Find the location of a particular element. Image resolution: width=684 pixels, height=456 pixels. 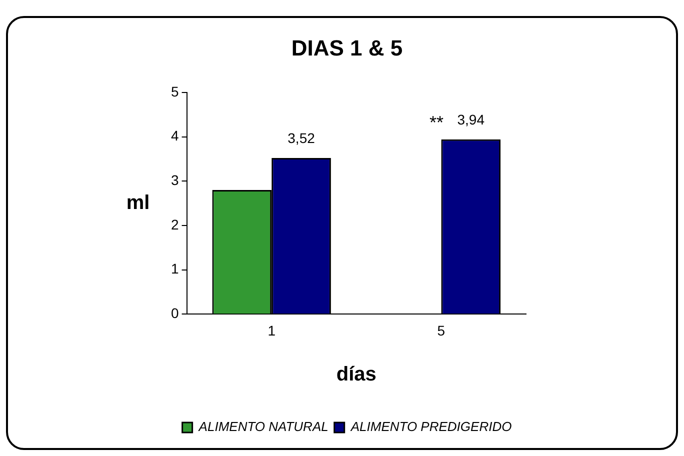

y-tick-label: 0 is located at coordinates (174, 313).